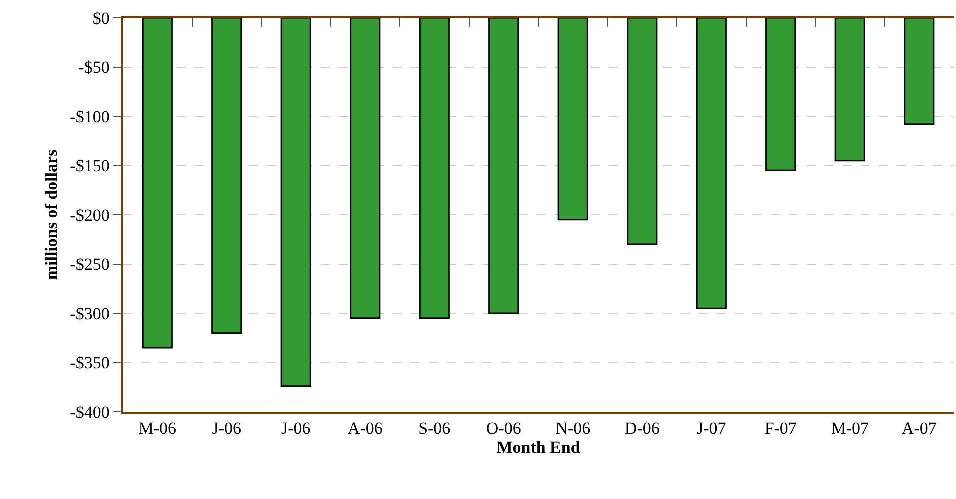 This screenshot has height=499, width=956. What do you see at coordinates (157, 428) in the screenshot?
I see `x-tick-label: M-06` at bounding box center [157, 428].